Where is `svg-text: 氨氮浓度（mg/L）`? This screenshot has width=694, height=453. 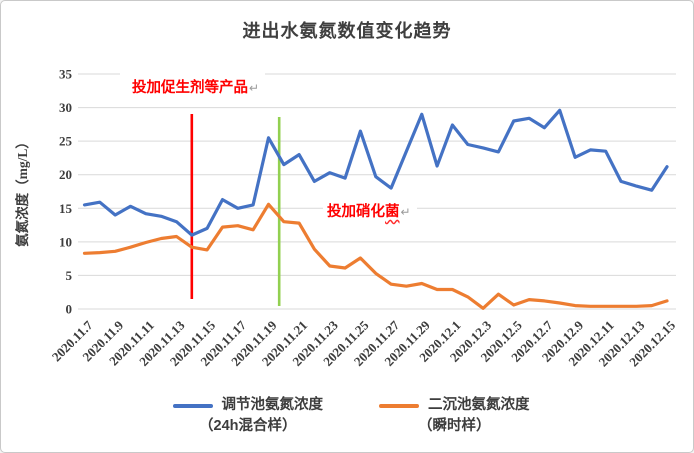
svg-text: 氨氮浓度（mg/L） is located at coordinates (22, 191).